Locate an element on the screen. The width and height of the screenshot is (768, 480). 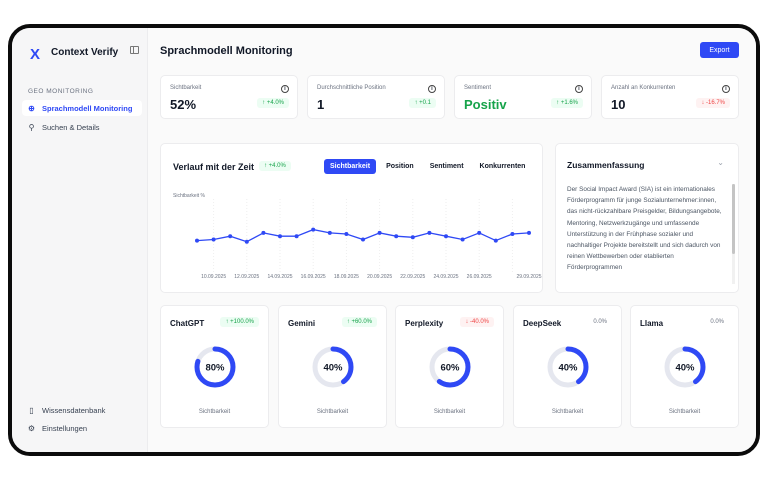
sidebar-item-sprachmodell-monitoring: ⊕ Sprachmodell Monitoring is located at coordinates (82, 108).